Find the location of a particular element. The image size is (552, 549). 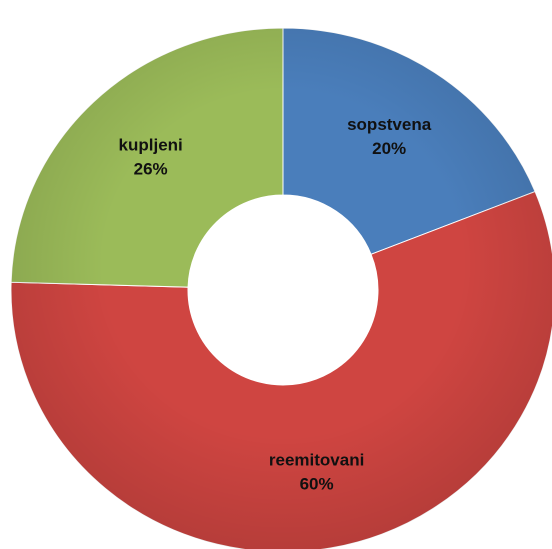

segment-label: sopstvena is located at coordinates (389, 124).